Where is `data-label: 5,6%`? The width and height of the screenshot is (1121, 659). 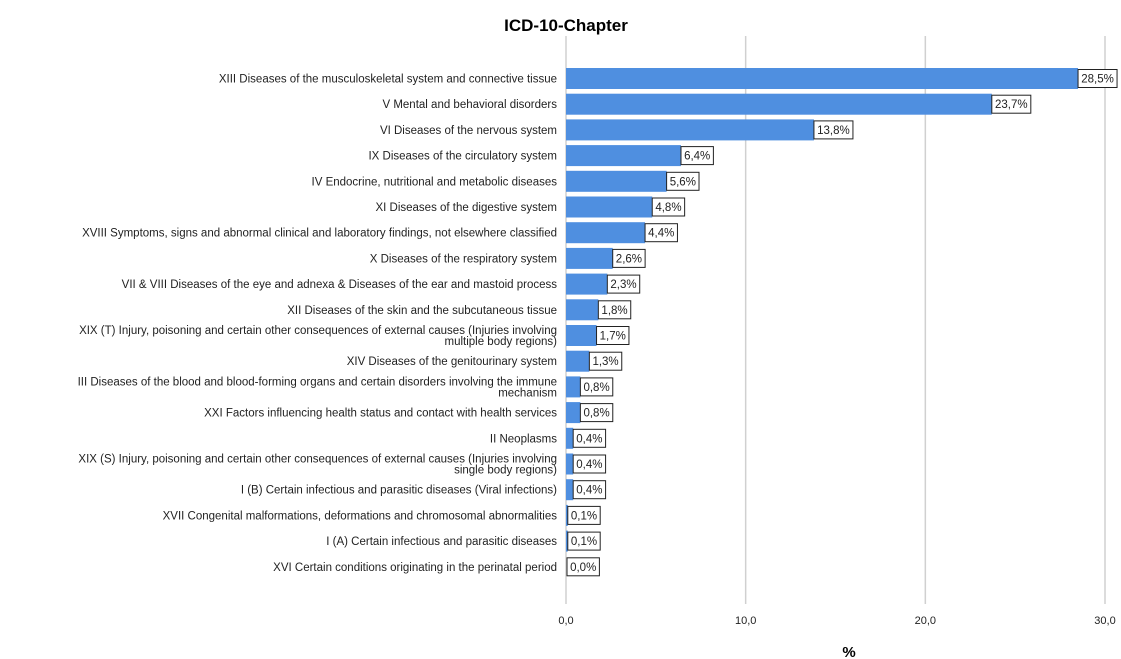
data-label: 5,6% is located at coordinates (683, 182).